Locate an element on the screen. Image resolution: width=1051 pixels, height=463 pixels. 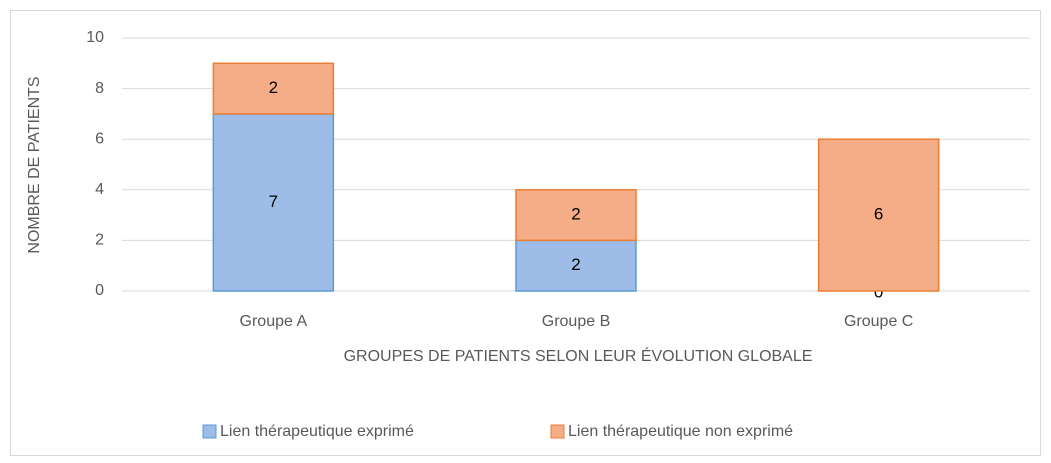
data-label: 7 is located at coordinates (273, 201).